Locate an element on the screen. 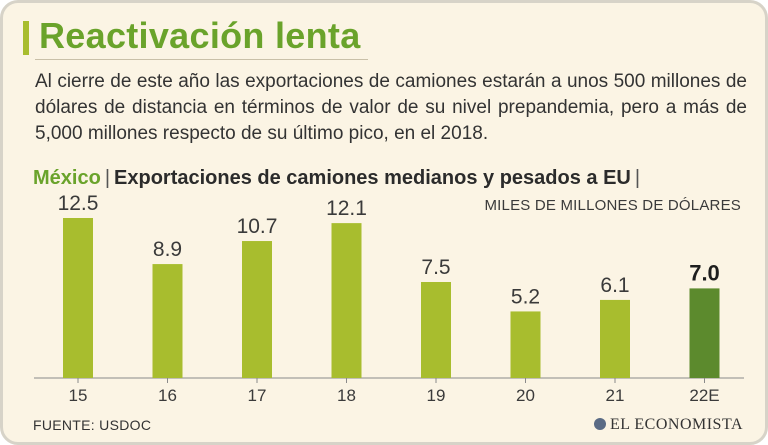 The width and height of the screenshot is (768, 445). units-label: MILES DE MILLONES DE DÓLARES is located at coordinates (612, 205).